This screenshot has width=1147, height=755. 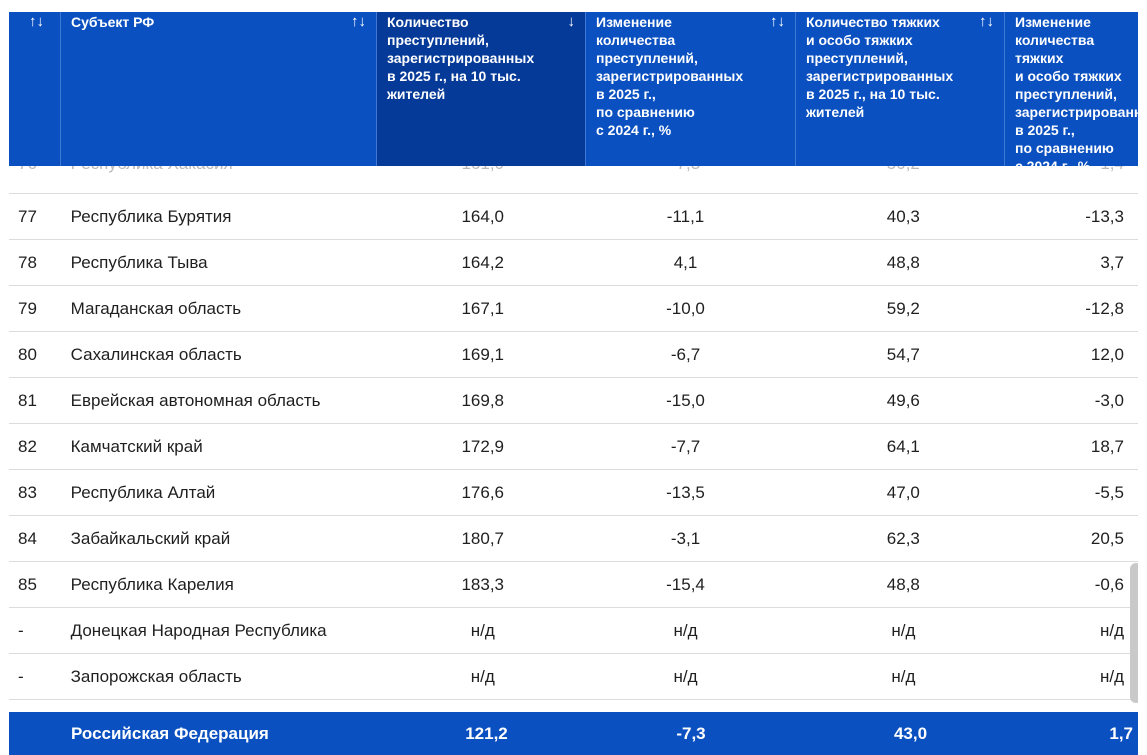 What do you see at coordinates (139, 262) in the screenshot?
I see `cell-region: Республика Тыва` at bounding box center [139, 262].